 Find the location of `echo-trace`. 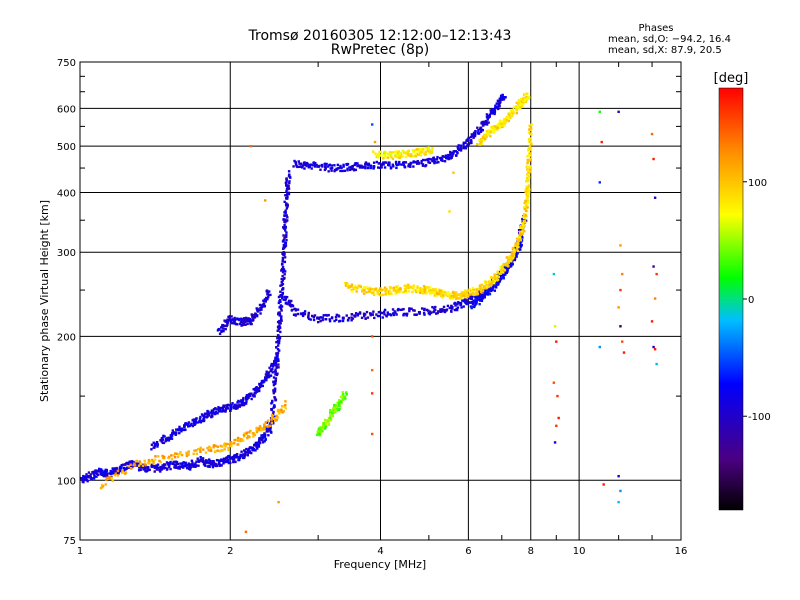

echo-trace is located at coordinates (503, 119).